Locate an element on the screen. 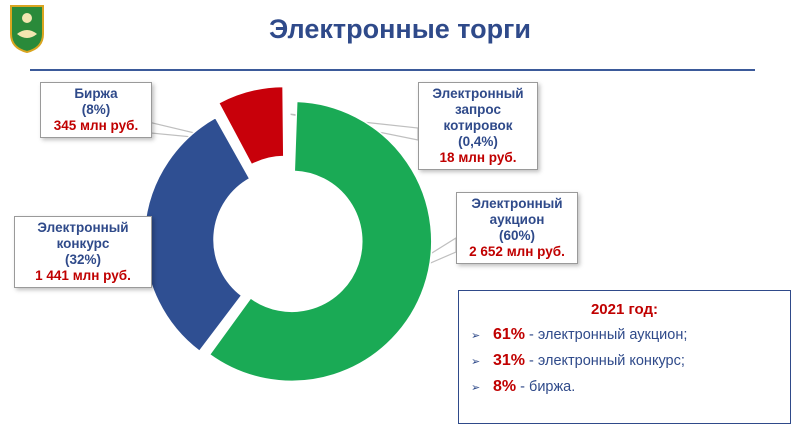  summary-heading: 2021 год: is located at coordinates (624, 309).